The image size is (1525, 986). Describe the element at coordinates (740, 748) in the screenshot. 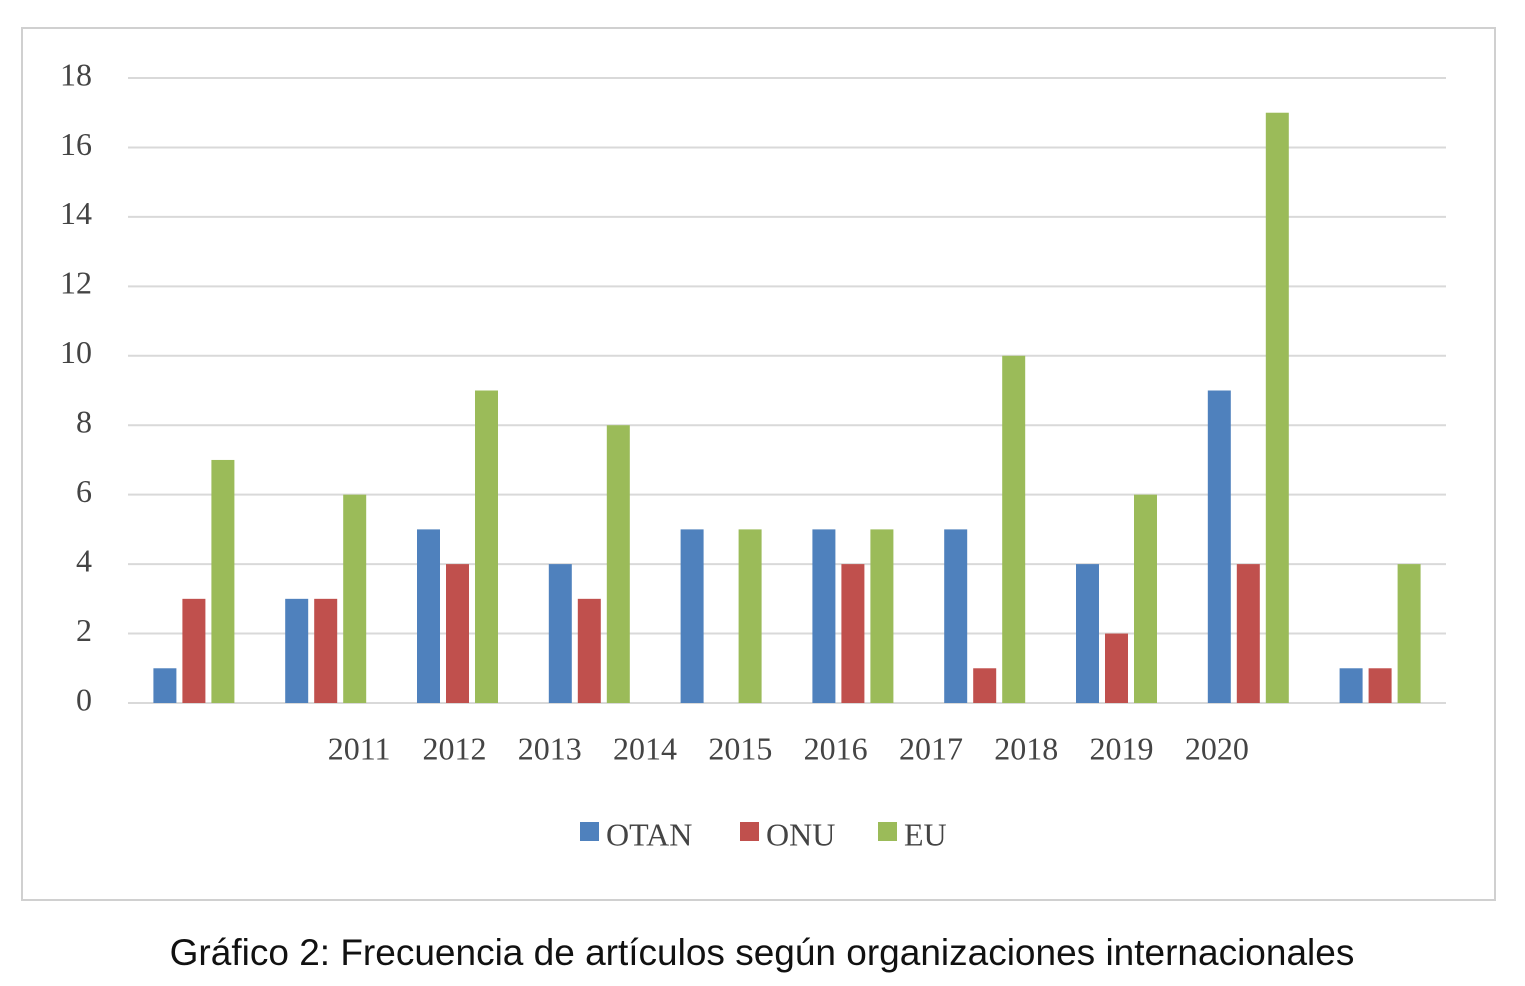

I see `x-tick-label: 2015` at that location.